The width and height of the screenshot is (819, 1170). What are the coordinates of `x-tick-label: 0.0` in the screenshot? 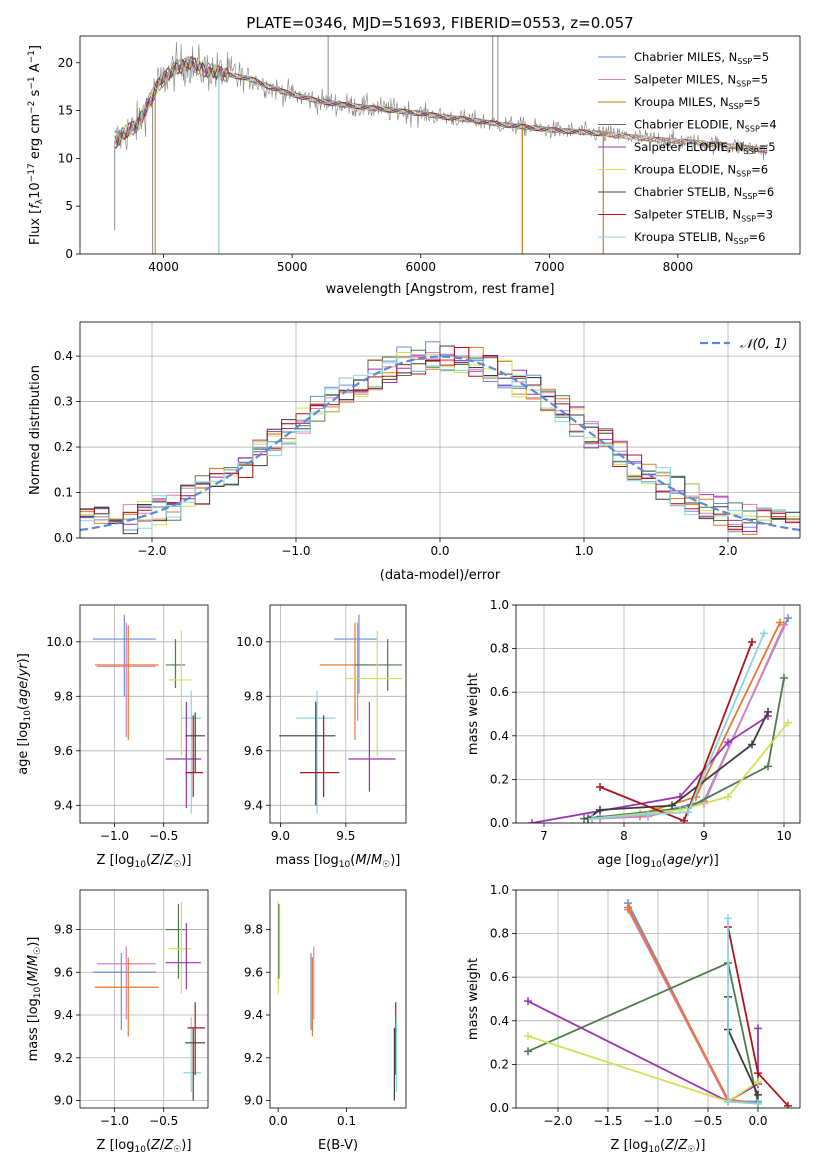 It's located at (278, 1121).